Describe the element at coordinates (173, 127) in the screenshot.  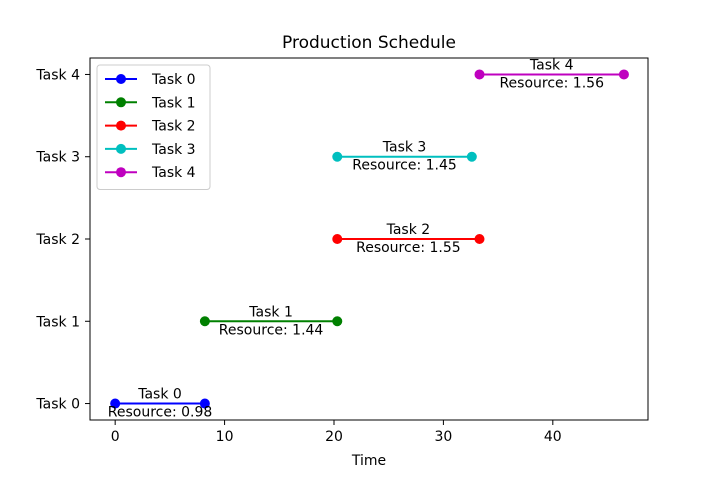
I see `legend-label: Task 2` at that location.